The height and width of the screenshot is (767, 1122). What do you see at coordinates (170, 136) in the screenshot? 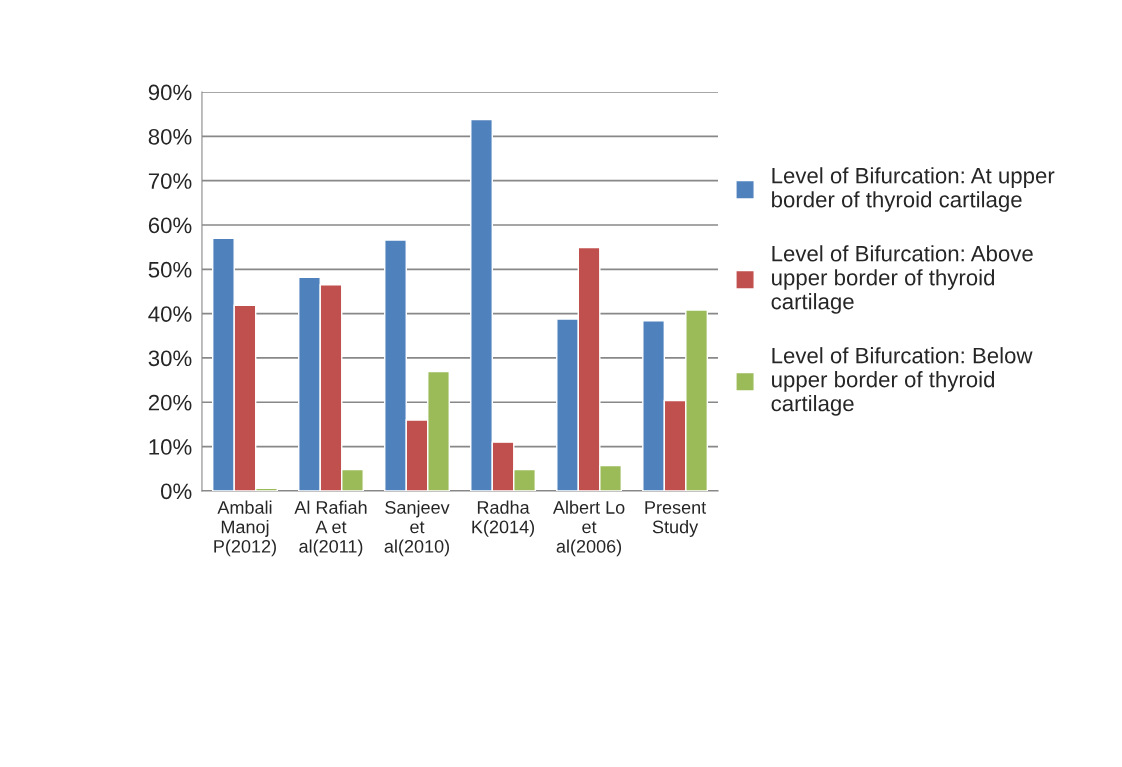
I see `y-tick-label: 80%` at bounding box center [170, 136].